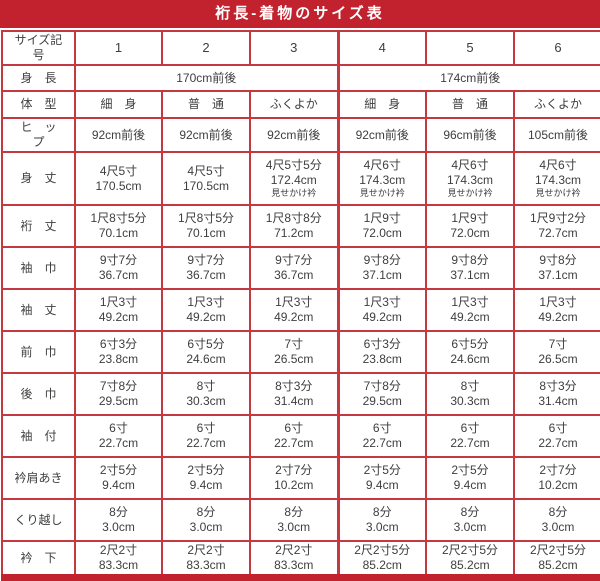 Image resolution: width=600 pixels, height=581 pixels. Describe the element at coordinates (558, 260) in the screenshot. I see `shaku-value: 9寸8分` at that location.